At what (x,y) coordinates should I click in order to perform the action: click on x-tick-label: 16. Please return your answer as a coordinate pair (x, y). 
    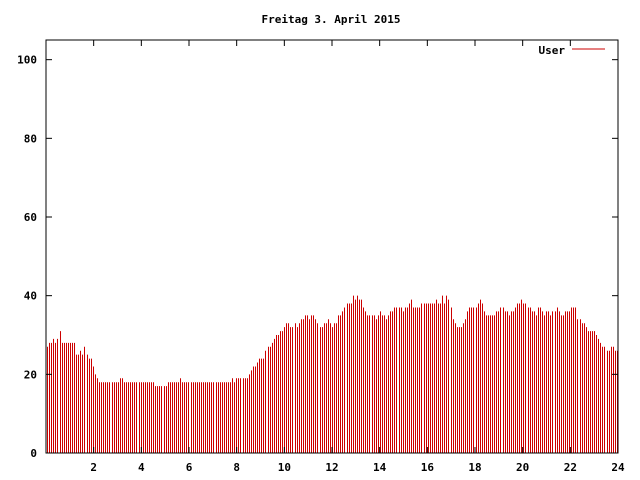
    Looking at the image, I should click on (428, 467).